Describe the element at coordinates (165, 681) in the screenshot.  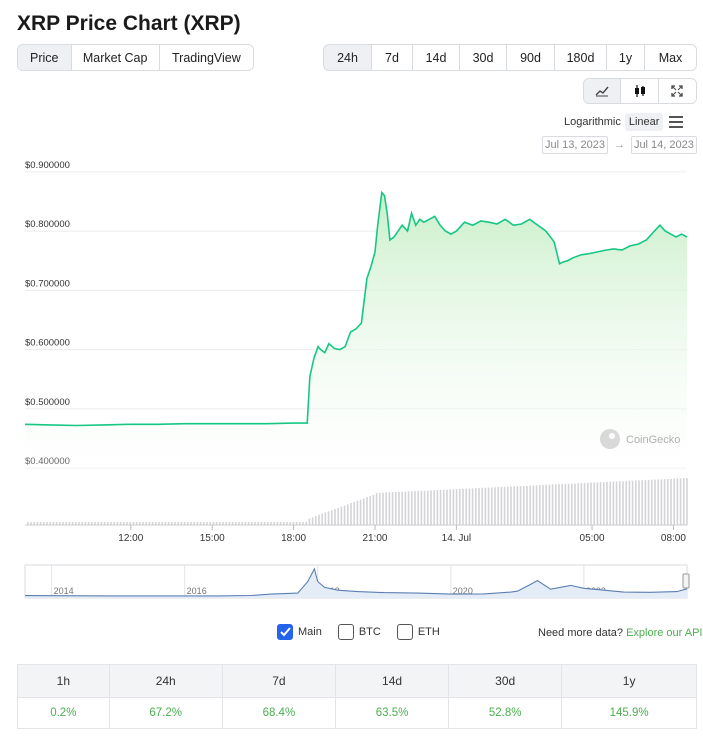
I see `perf-header-24h: 24h` at that location.